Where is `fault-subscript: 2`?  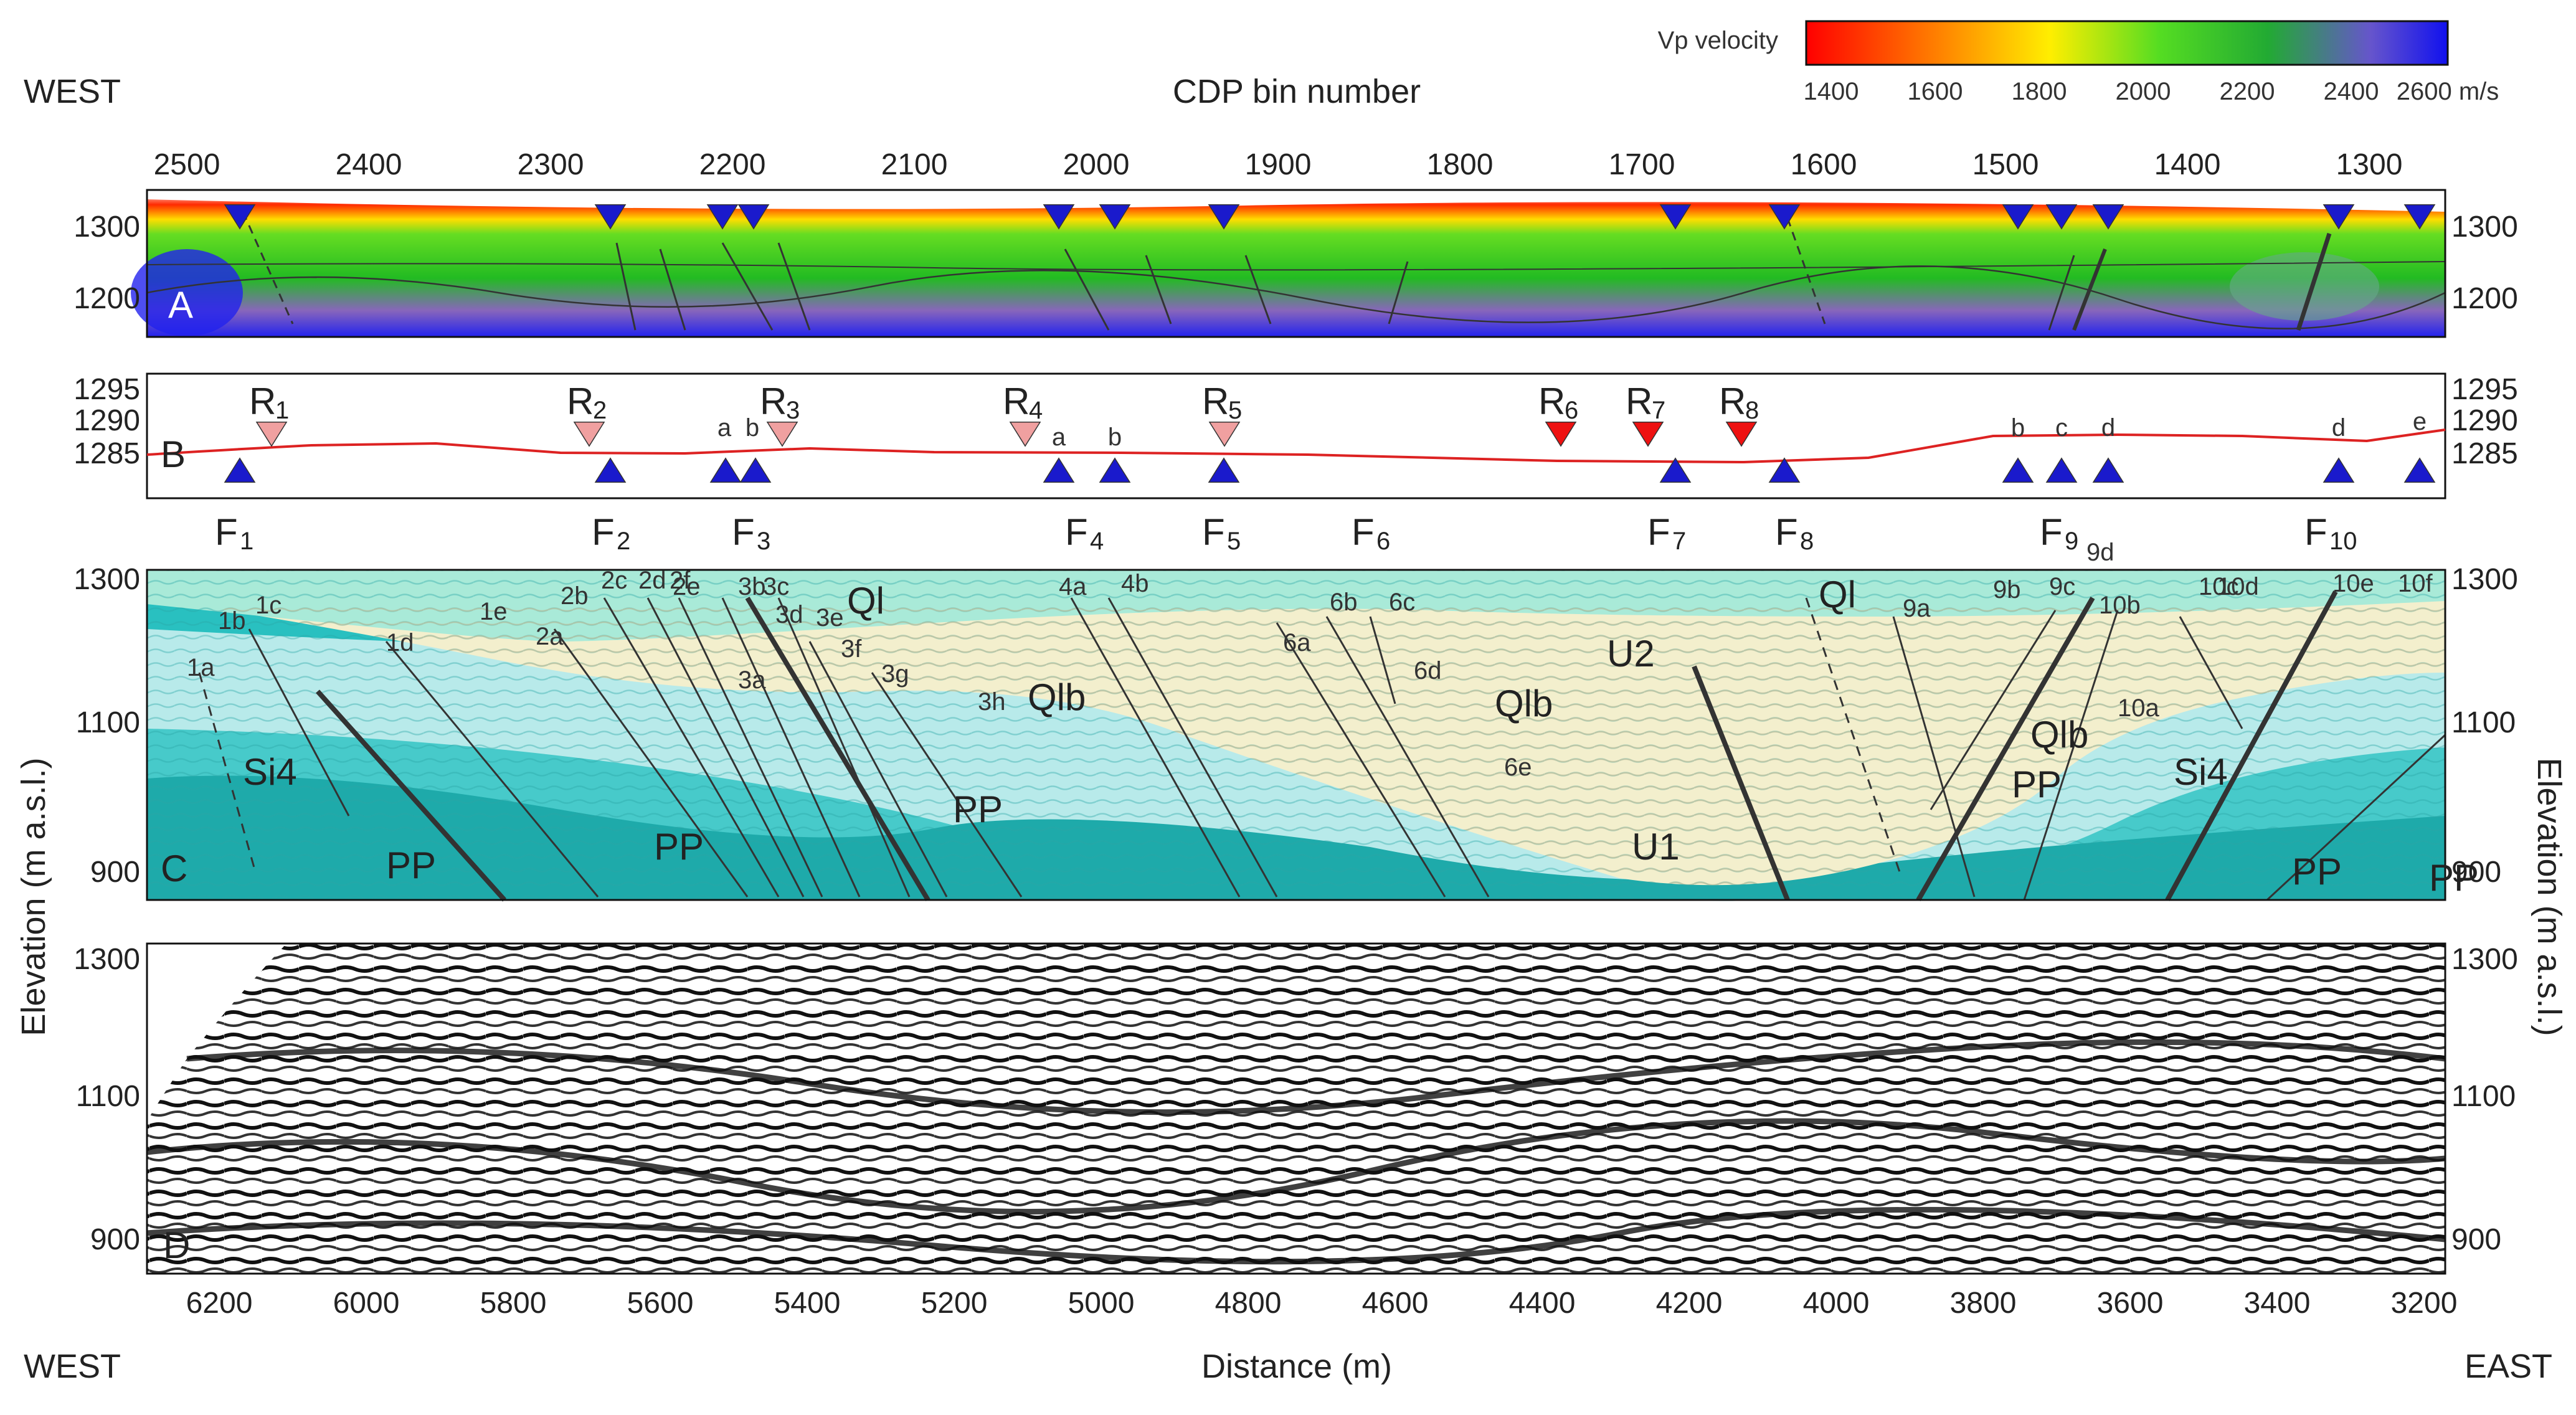
fault-subscript: 2 is located at coordinates (624, 541).